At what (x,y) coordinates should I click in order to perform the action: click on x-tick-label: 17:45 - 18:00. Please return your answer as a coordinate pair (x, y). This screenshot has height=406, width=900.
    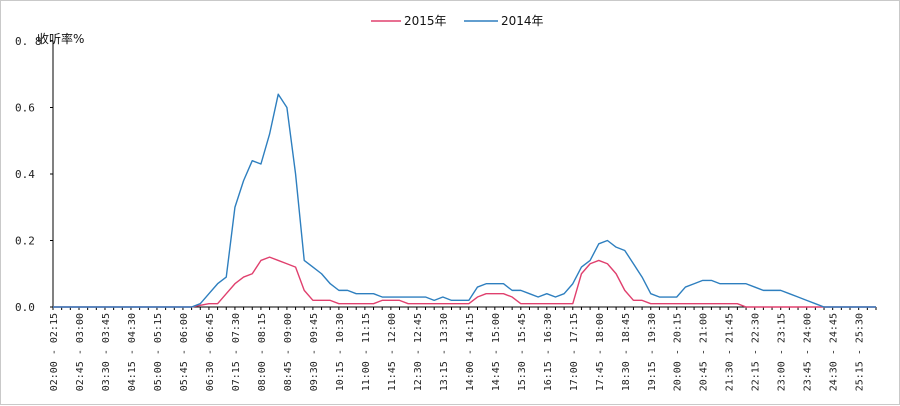
    Looking at the image, I should click on (600, 352).